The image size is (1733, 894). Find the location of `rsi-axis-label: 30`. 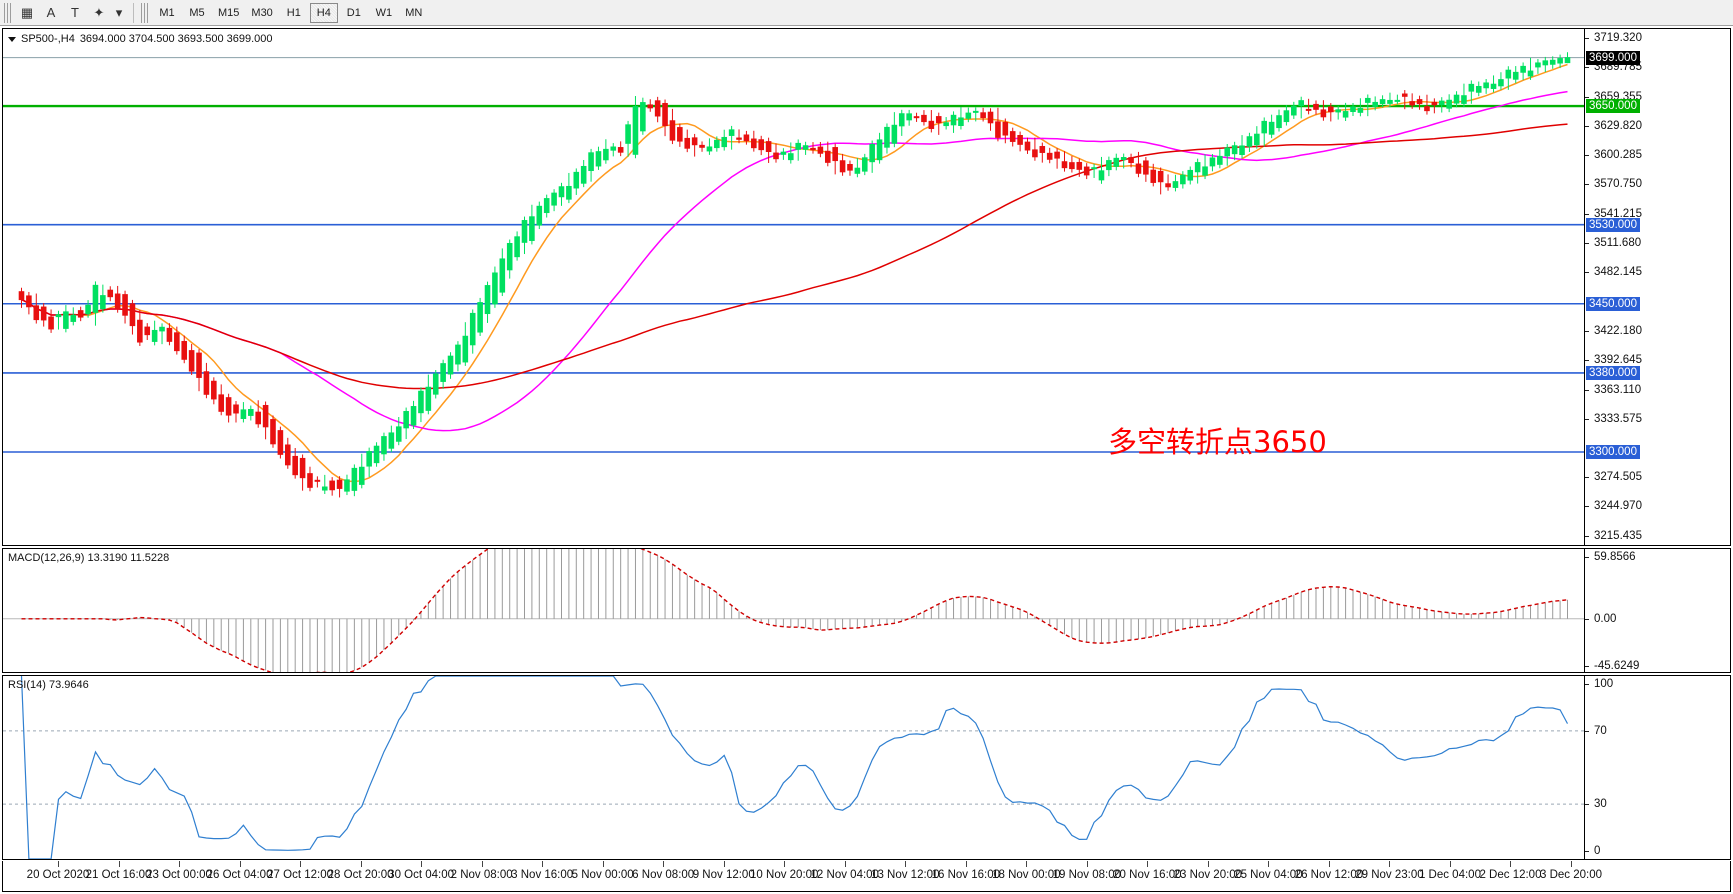

rsi-axis-label: 30 is located at coordinates (1600, 804).